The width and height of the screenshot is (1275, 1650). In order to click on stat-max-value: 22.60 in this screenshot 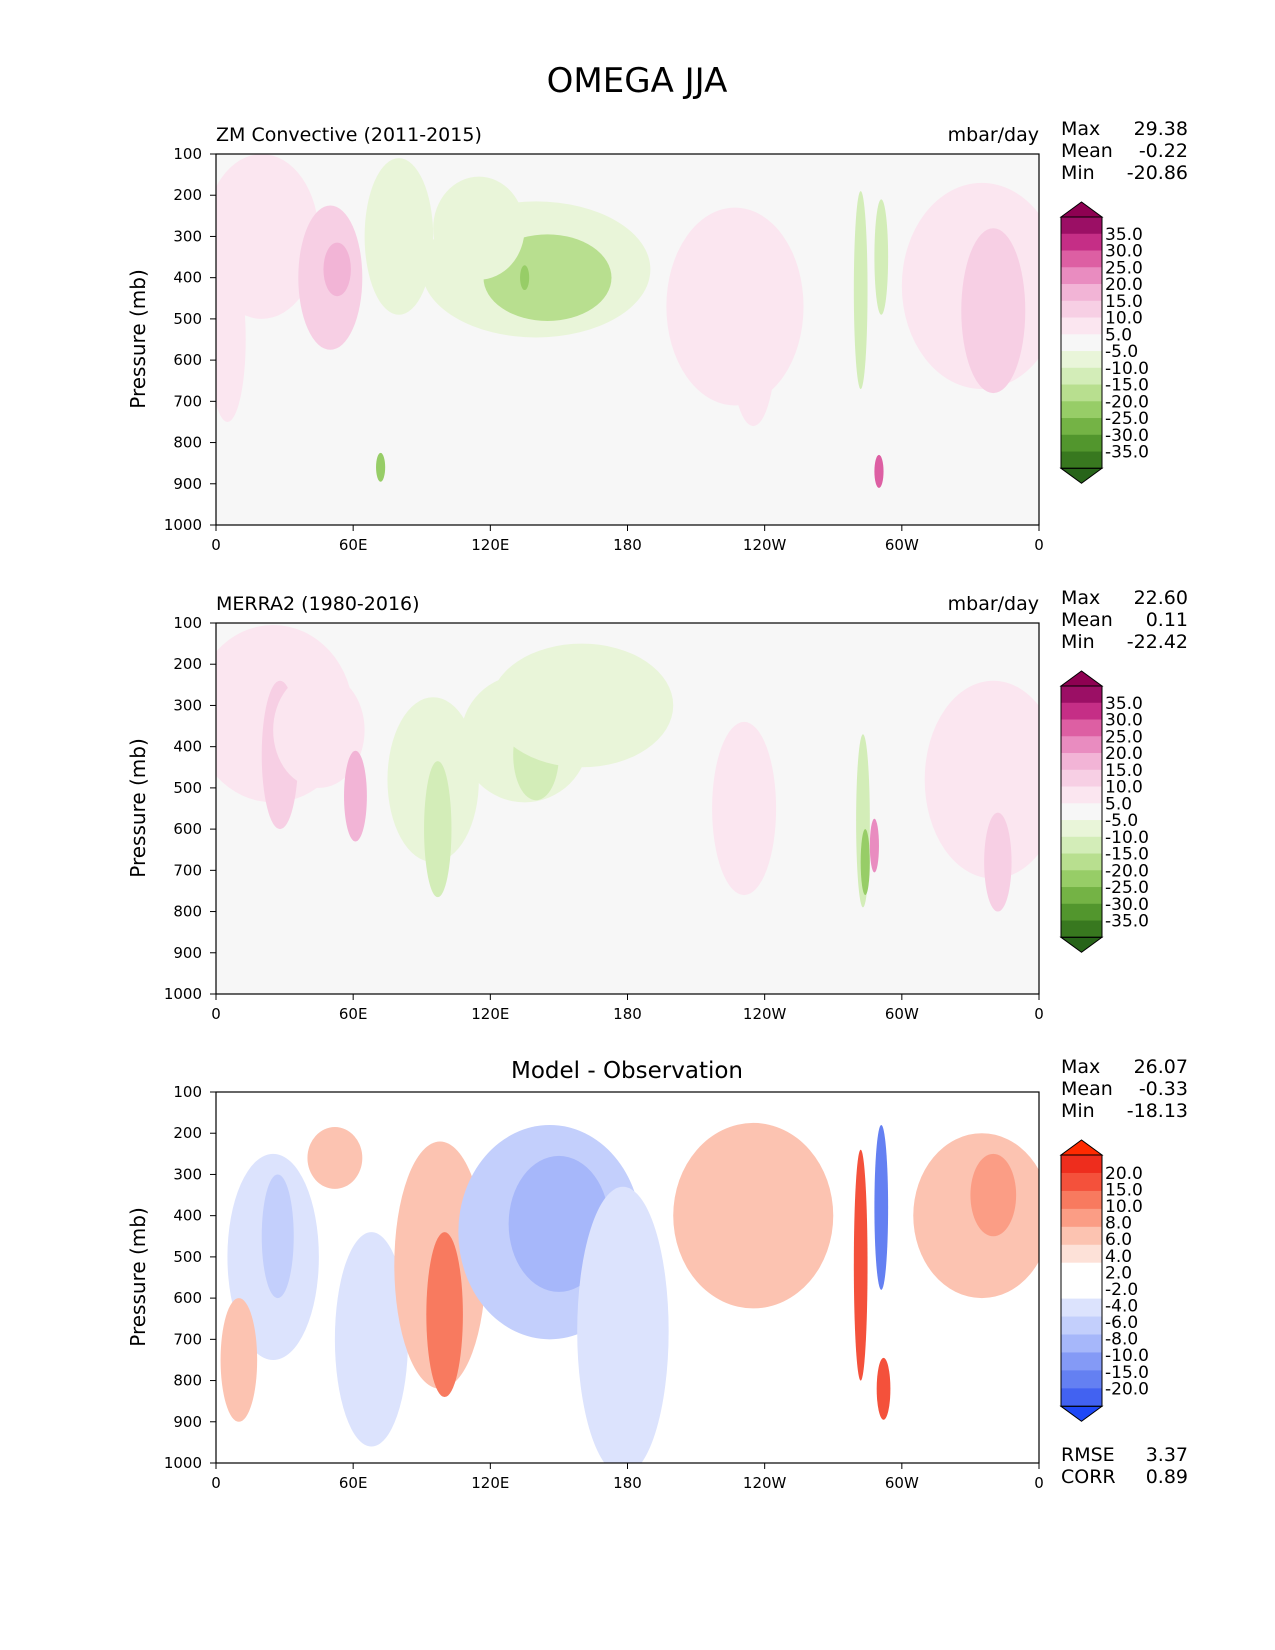, I will do `click(1161, 598)`.